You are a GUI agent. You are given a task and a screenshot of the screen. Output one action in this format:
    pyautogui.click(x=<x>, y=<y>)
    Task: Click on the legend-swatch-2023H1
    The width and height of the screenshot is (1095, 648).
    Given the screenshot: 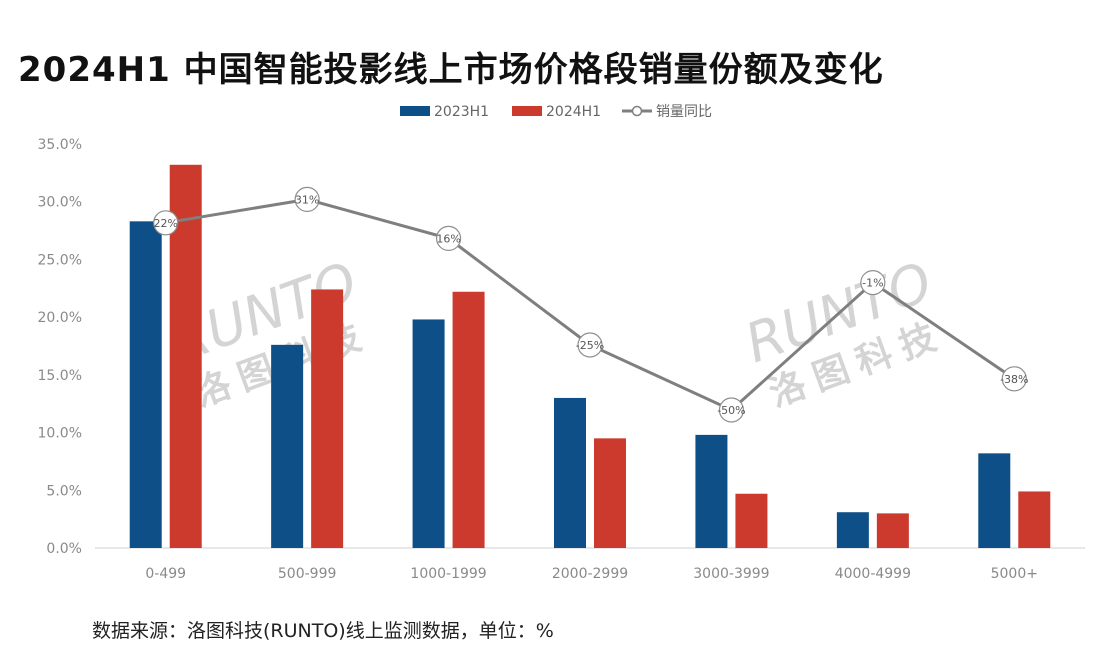 What is the action you would take?
    pyautogui.click(x=415, y=111)
    